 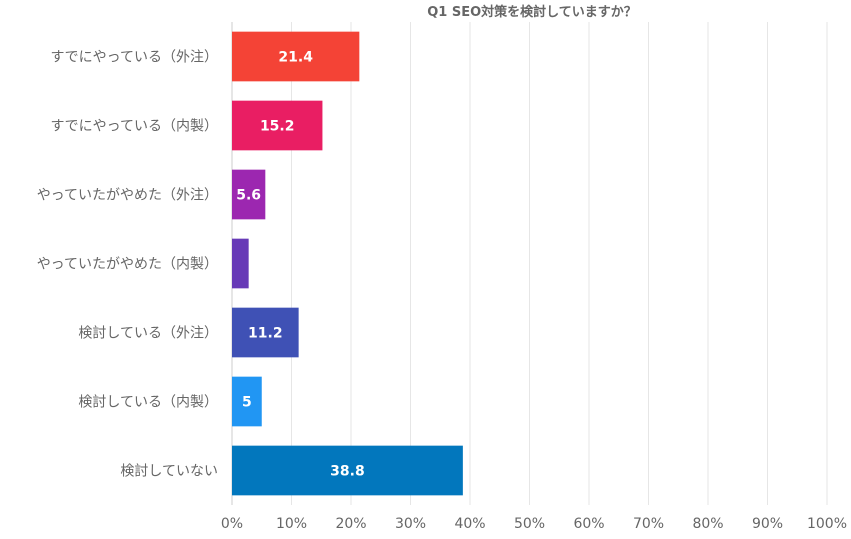 I want to click on x-tick-label: 50%, so click(x=529, y=524).